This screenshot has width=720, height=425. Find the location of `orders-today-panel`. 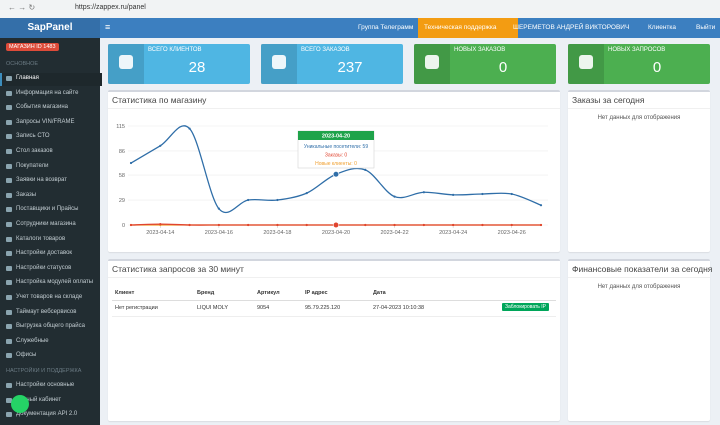

orders-today-panel is located at coordinates (639, 171).